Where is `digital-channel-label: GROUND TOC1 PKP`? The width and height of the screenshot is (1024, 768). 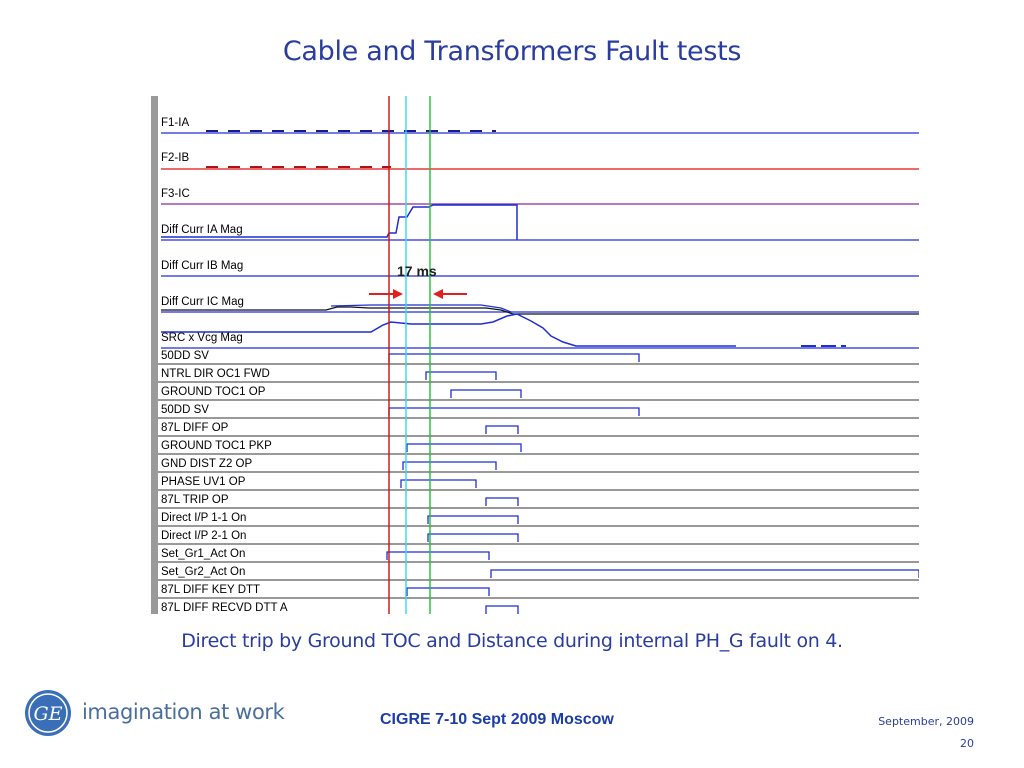 digital-channel-label: GROUND TOC1 PKP is located at coordinates (216, 446).